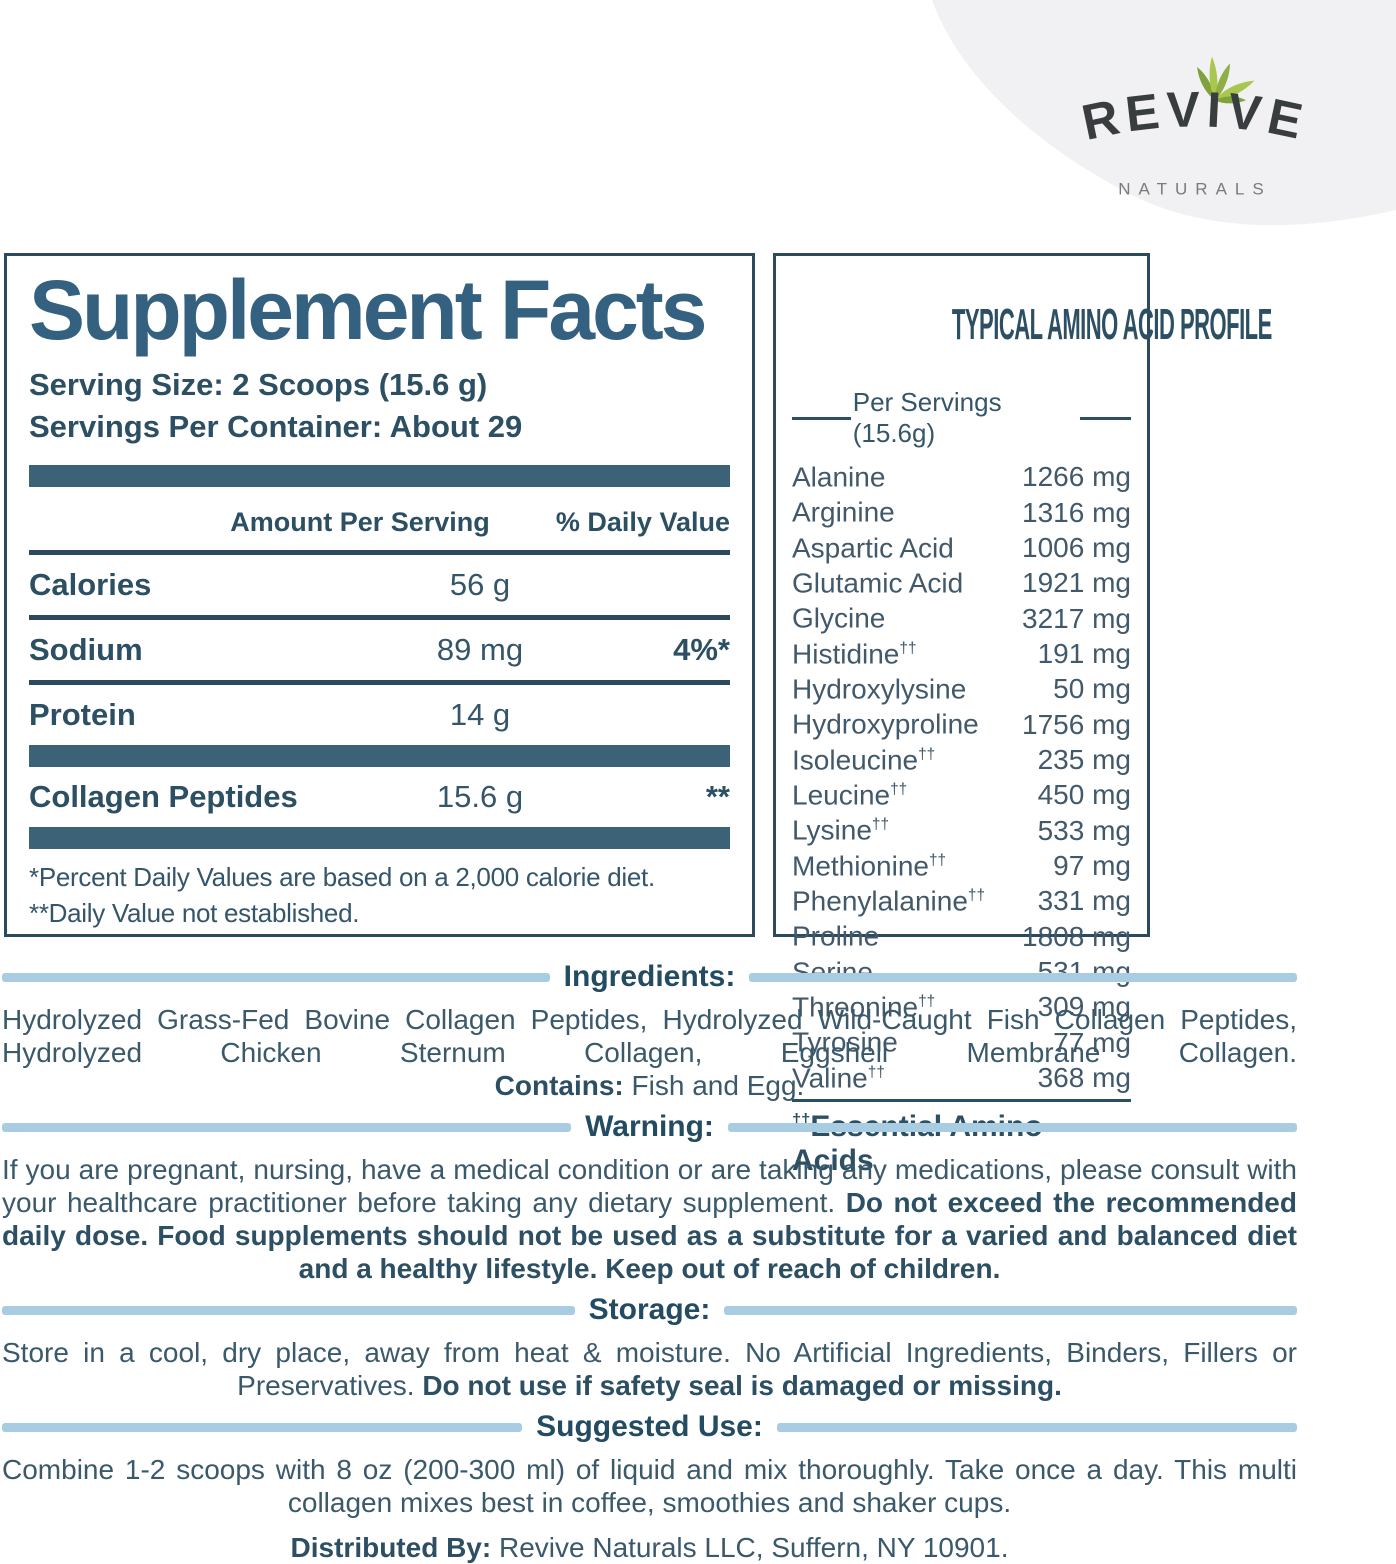 The image size is (1396, 1564). I want to click on amino-profile-subtitle-row: Per Servings (15.6g), so click(961, 418).